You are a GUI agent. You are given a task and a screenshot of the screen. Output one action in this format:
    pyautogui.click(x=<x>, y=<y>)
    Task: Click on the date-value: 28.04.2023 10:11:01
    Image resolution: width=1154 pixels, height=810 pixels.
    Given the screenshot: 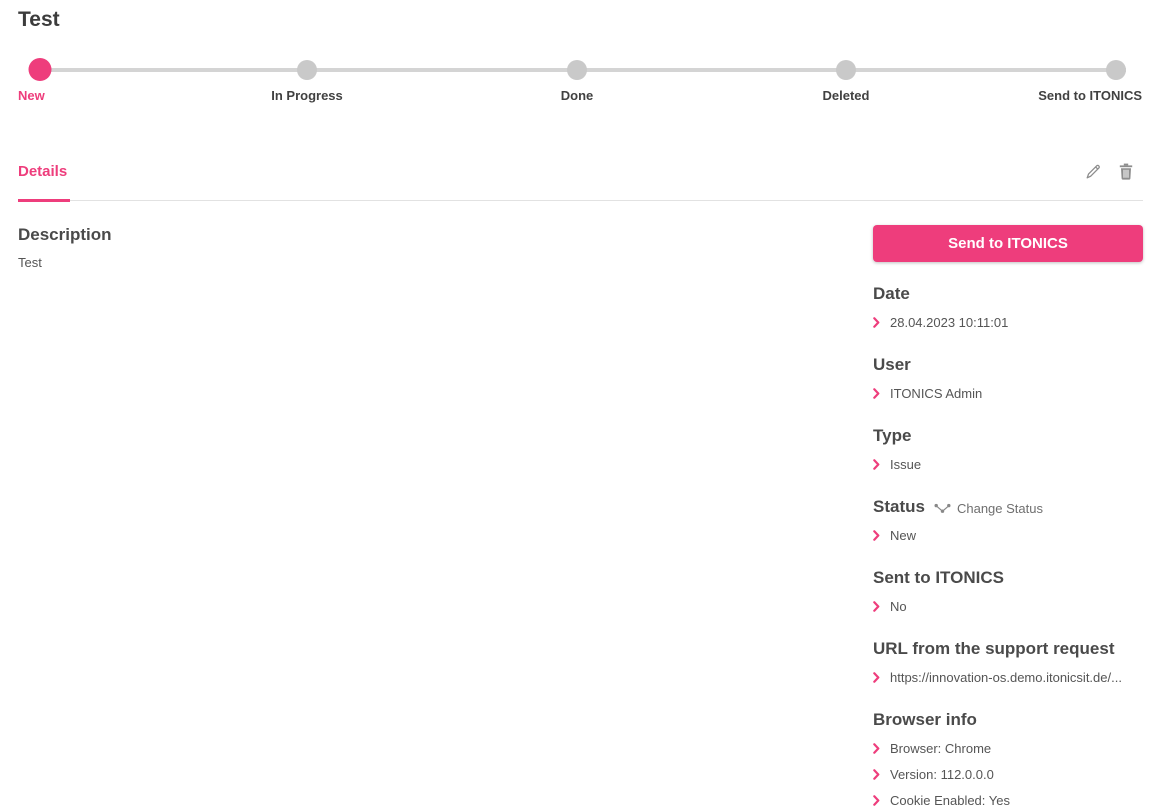 What is the action you would take?
    pyautogui.click(x=949, y=322)
    